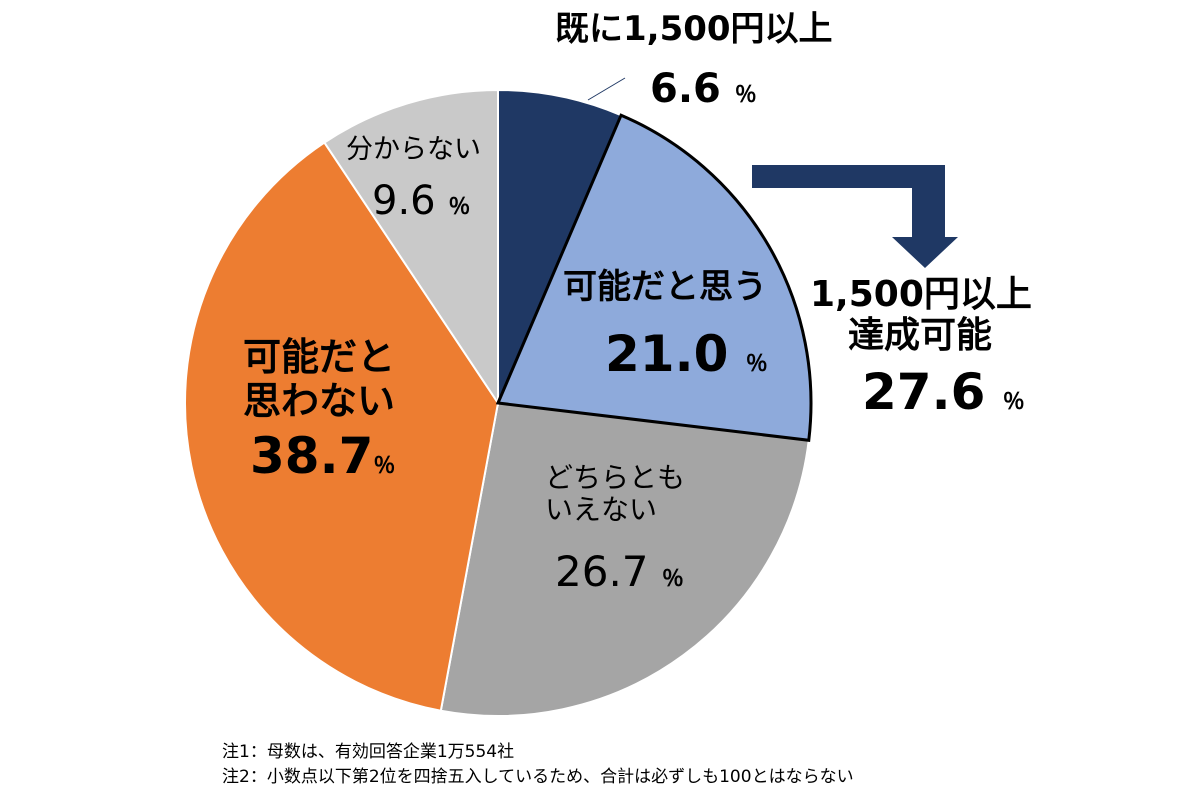 This screenshot has width=1200, height=797. Describe the element at coordinates (319, 379) in the screenshot. I see `label-notpossible: 可能だと 思わない` at that location.